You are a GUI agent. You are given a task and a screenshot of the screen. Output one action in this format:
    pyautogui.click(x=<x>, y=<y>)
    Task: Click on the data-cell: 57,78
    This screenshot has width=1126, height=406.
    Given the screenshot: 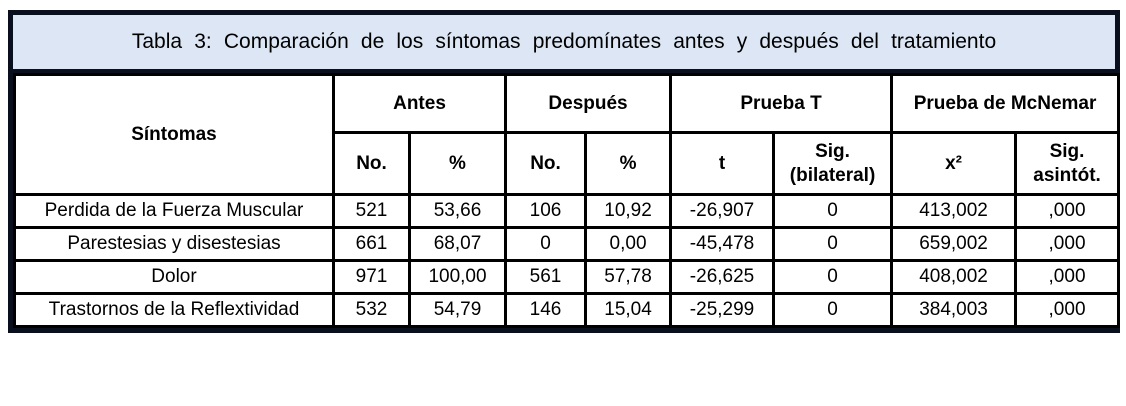 What is the action you would take?
    pyautogui.click(x=628, y=277)
    